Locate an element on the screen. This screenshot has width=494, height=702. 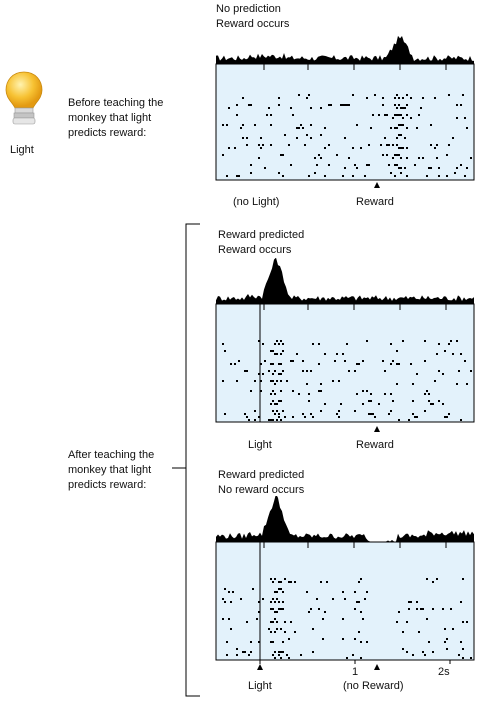
panel-1-axis-label-reward: Reward is located at coordinates (375, 202).